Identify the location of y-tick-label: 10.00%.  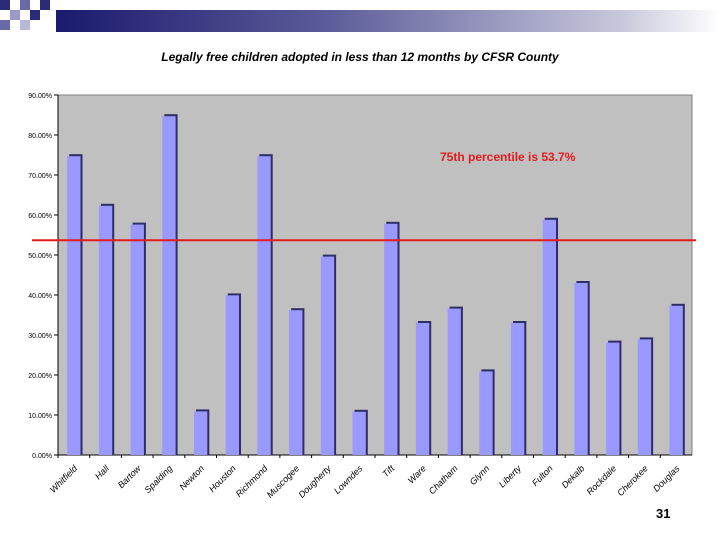
(40, 416).